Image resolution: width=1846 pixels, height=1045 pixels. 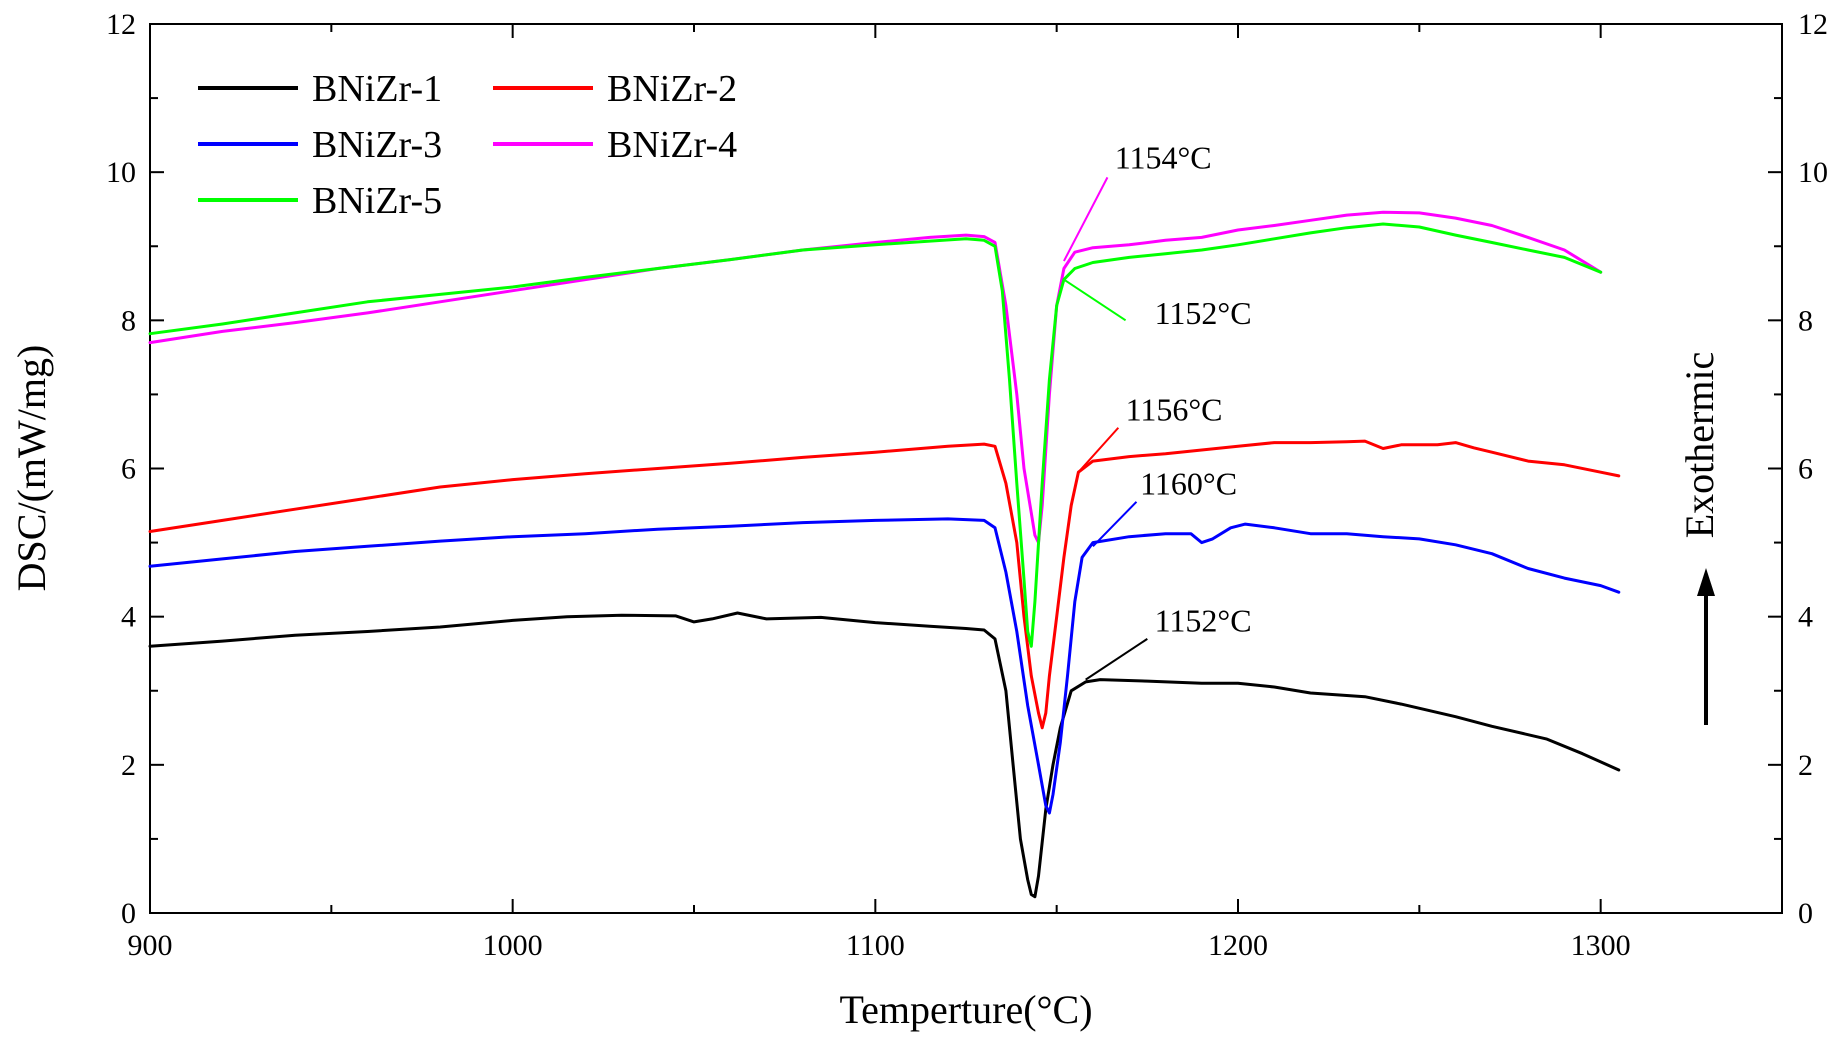 What do you see at coordinates (377, 201) in the screenshot?
I see `legend-label-bnizr-5: BNiZr-5` at bounding box center [377, 201].